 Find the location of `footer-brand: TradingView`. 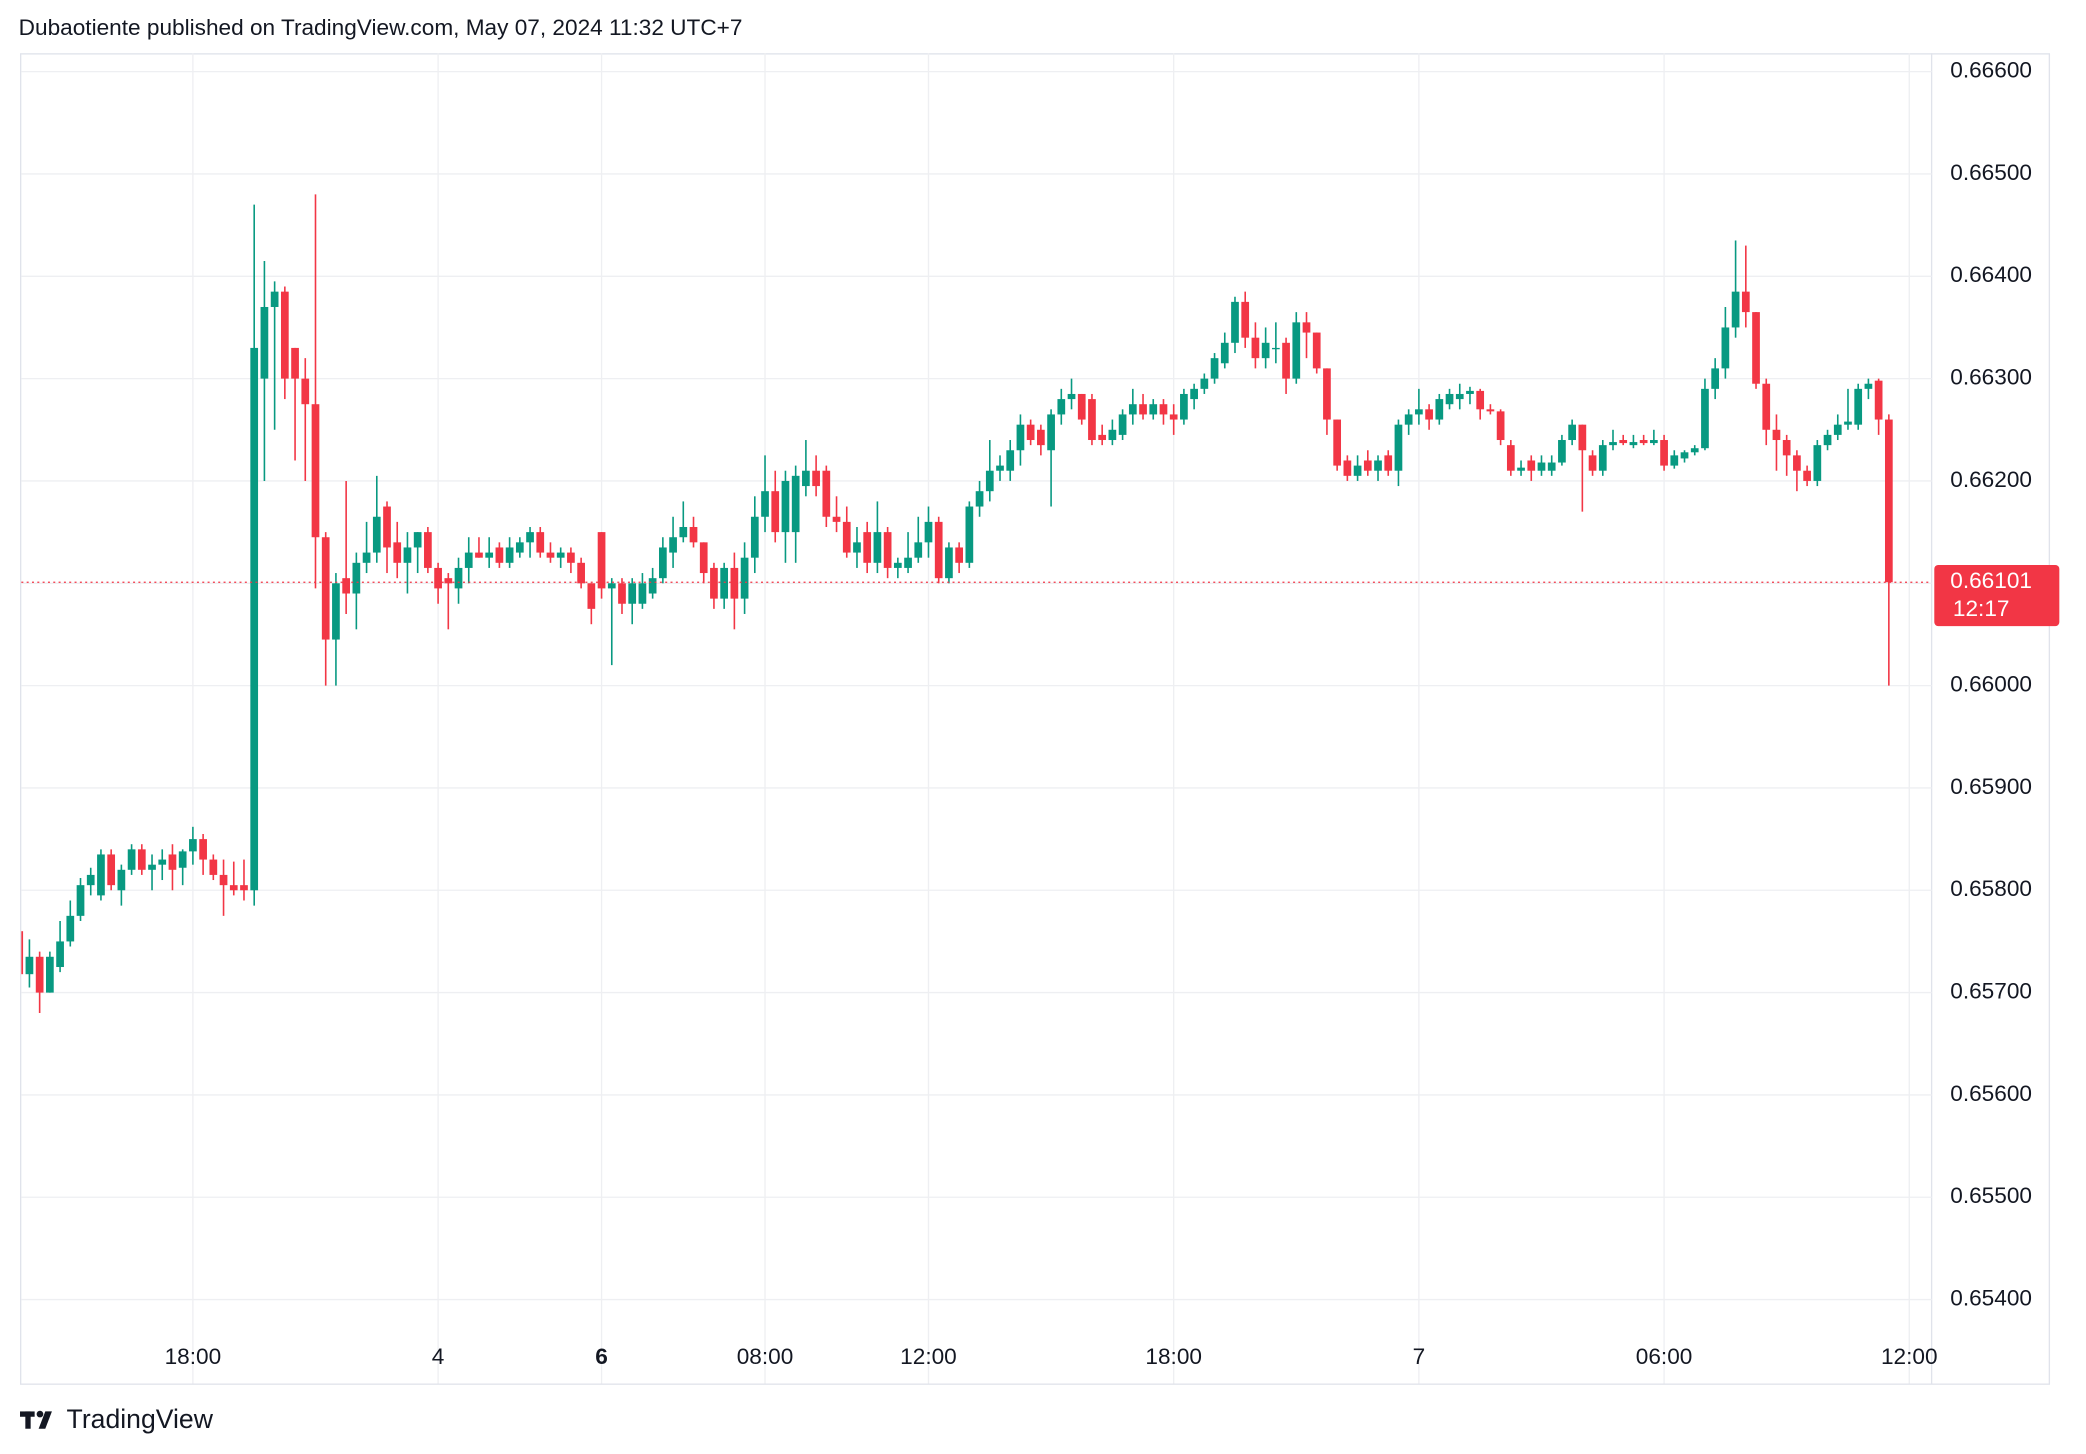

footer-brand: TradingView is located at coordinates (140, 1419).